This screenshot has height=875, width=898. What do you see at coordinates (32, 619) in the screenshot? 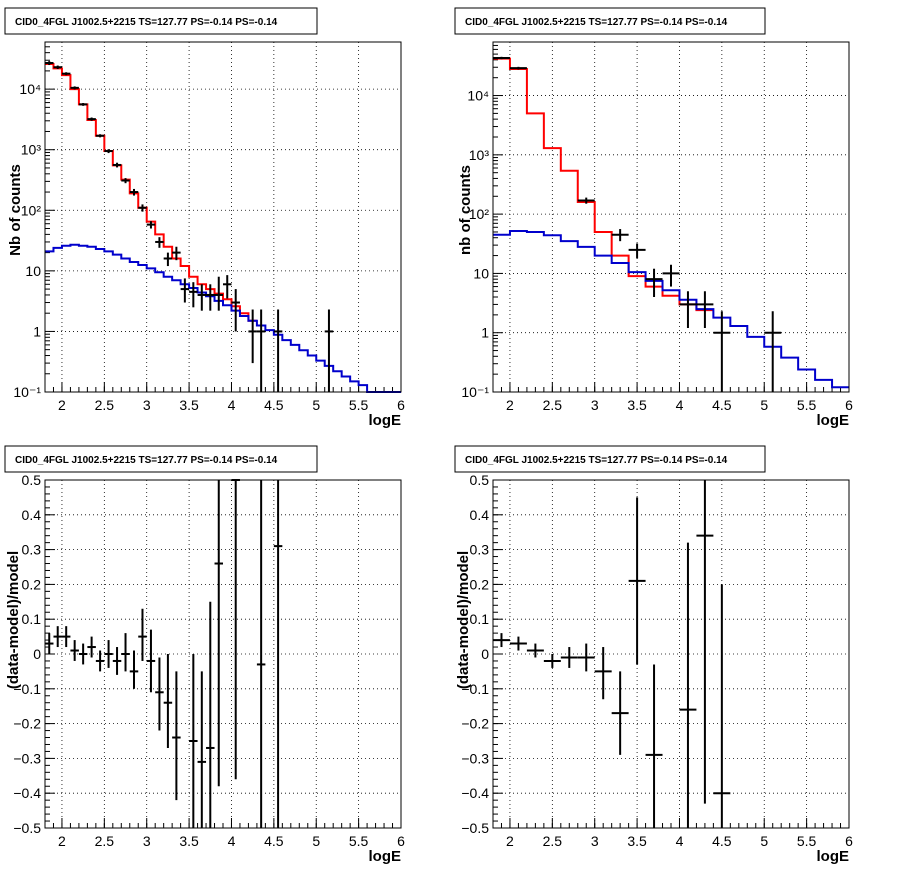
I see `y-tick-label: 0.1` at bounding box center [32, 619].